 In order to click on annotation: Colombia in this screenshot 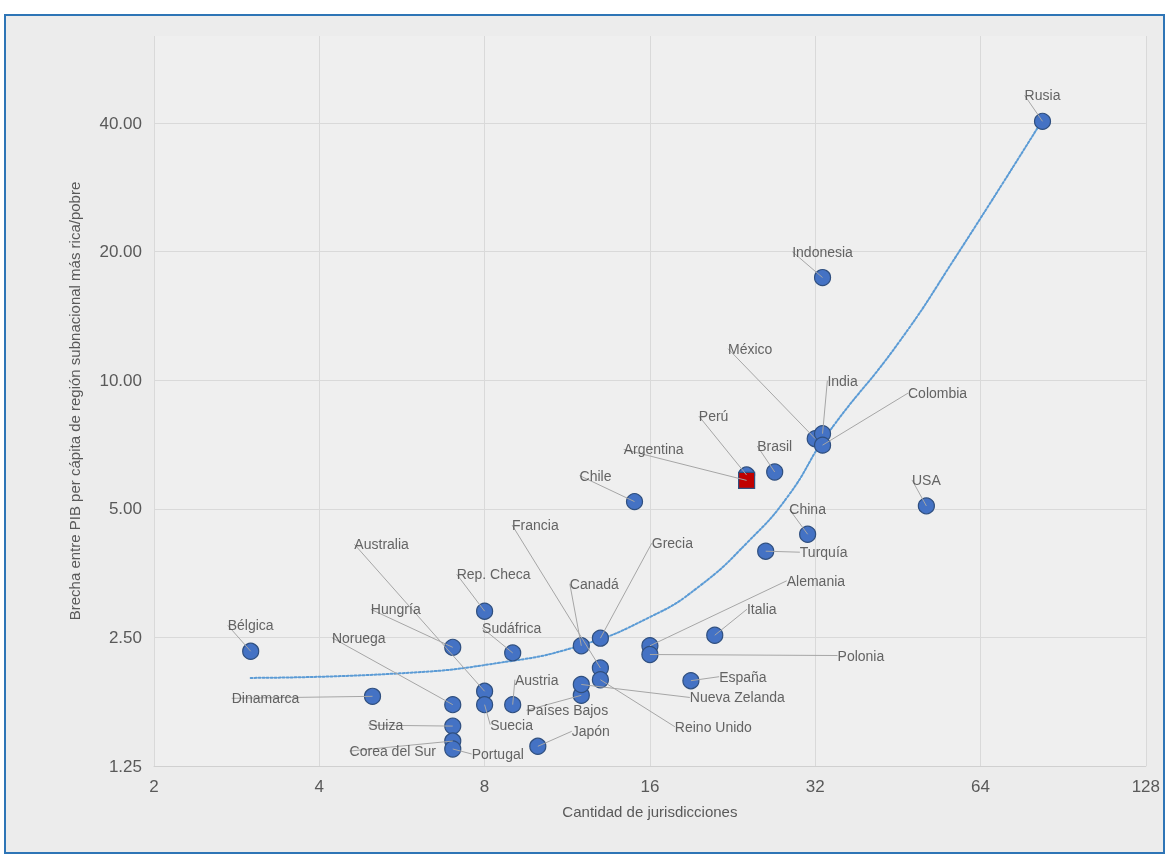, I will do `click(937, 393)`.